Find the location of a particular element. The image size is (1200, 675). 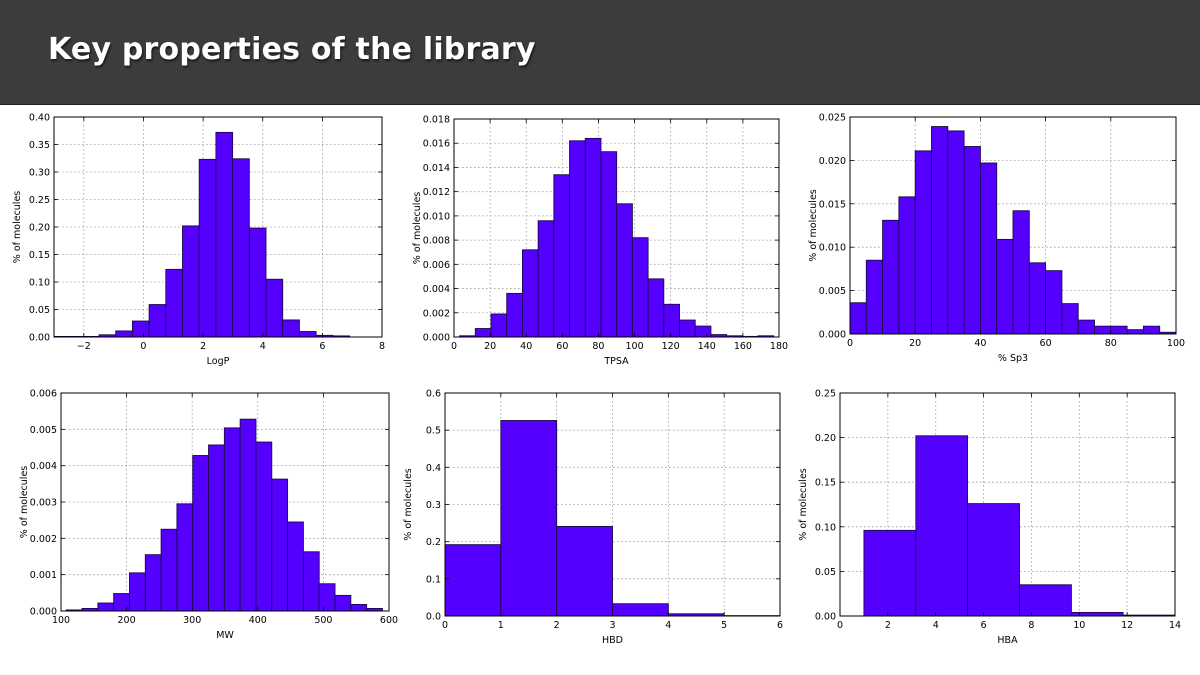

x-tick-label: 3 is located at coordinates (612, 625).